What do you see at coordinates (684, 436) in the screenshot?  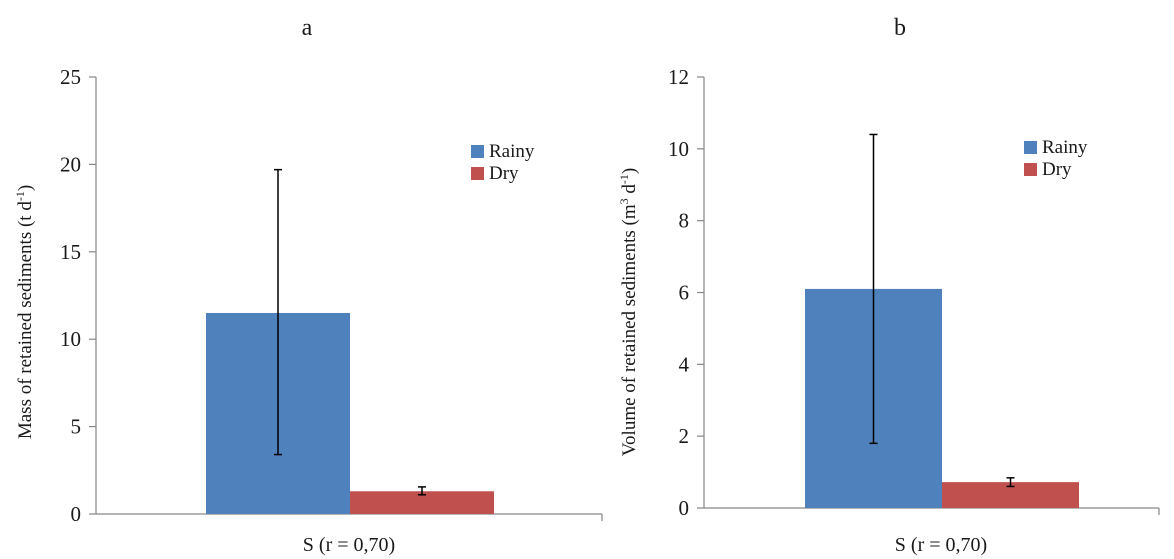 I see `chart-b-y-tick-label-2: 2` at bounding box center [684, 436].